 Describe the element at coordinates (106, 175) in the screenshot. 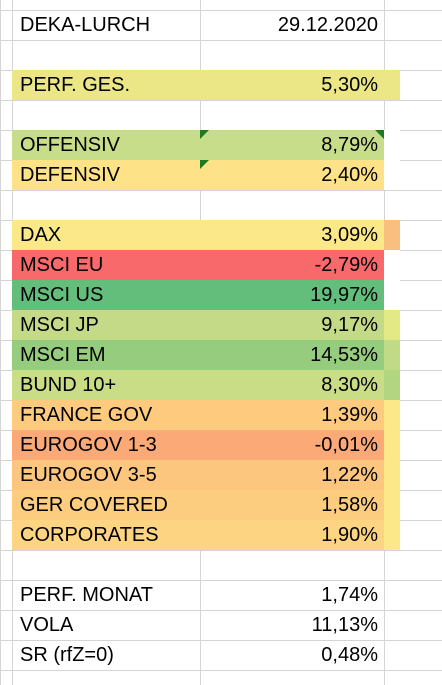

I see `row-label-cell: DEFENSIV` at that location.